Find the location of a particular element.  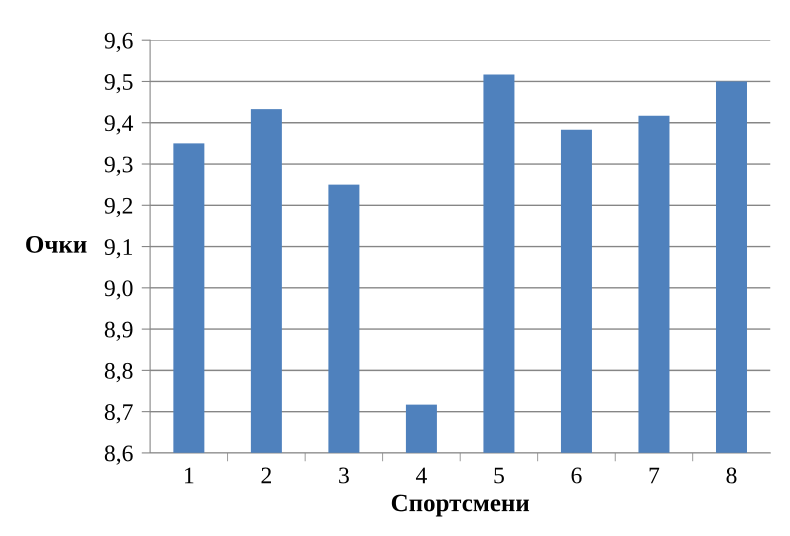

x-tick-label: 3 is located at coordinates (344, 476).